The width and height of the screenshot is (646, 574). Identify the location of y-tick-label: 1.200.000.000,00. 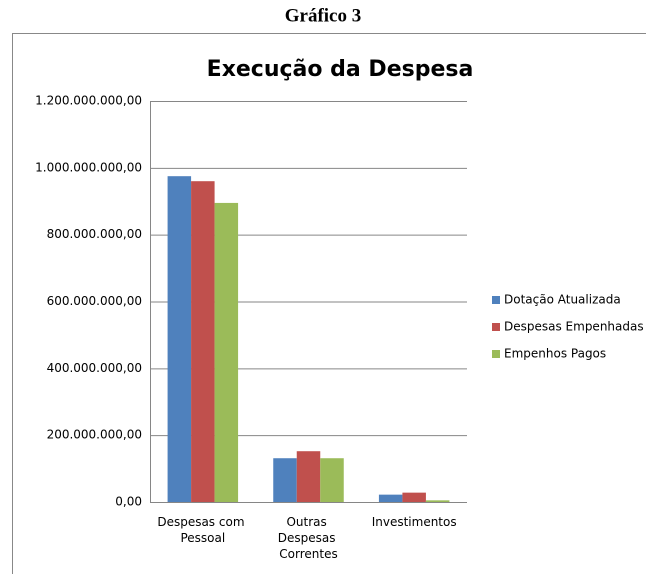
(88, 101).